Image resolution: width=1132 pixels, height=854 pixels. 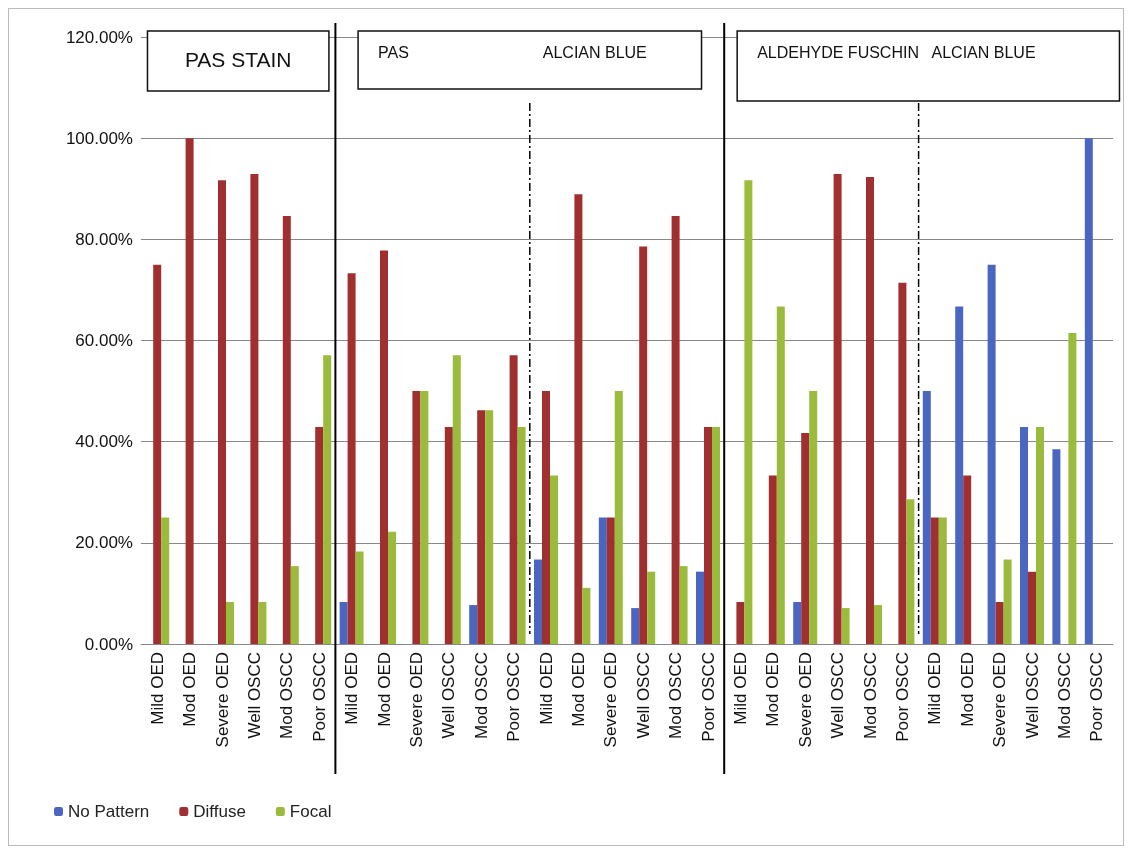 I want to click on annotation: PAS STAIN, so click(x=238, y=59).